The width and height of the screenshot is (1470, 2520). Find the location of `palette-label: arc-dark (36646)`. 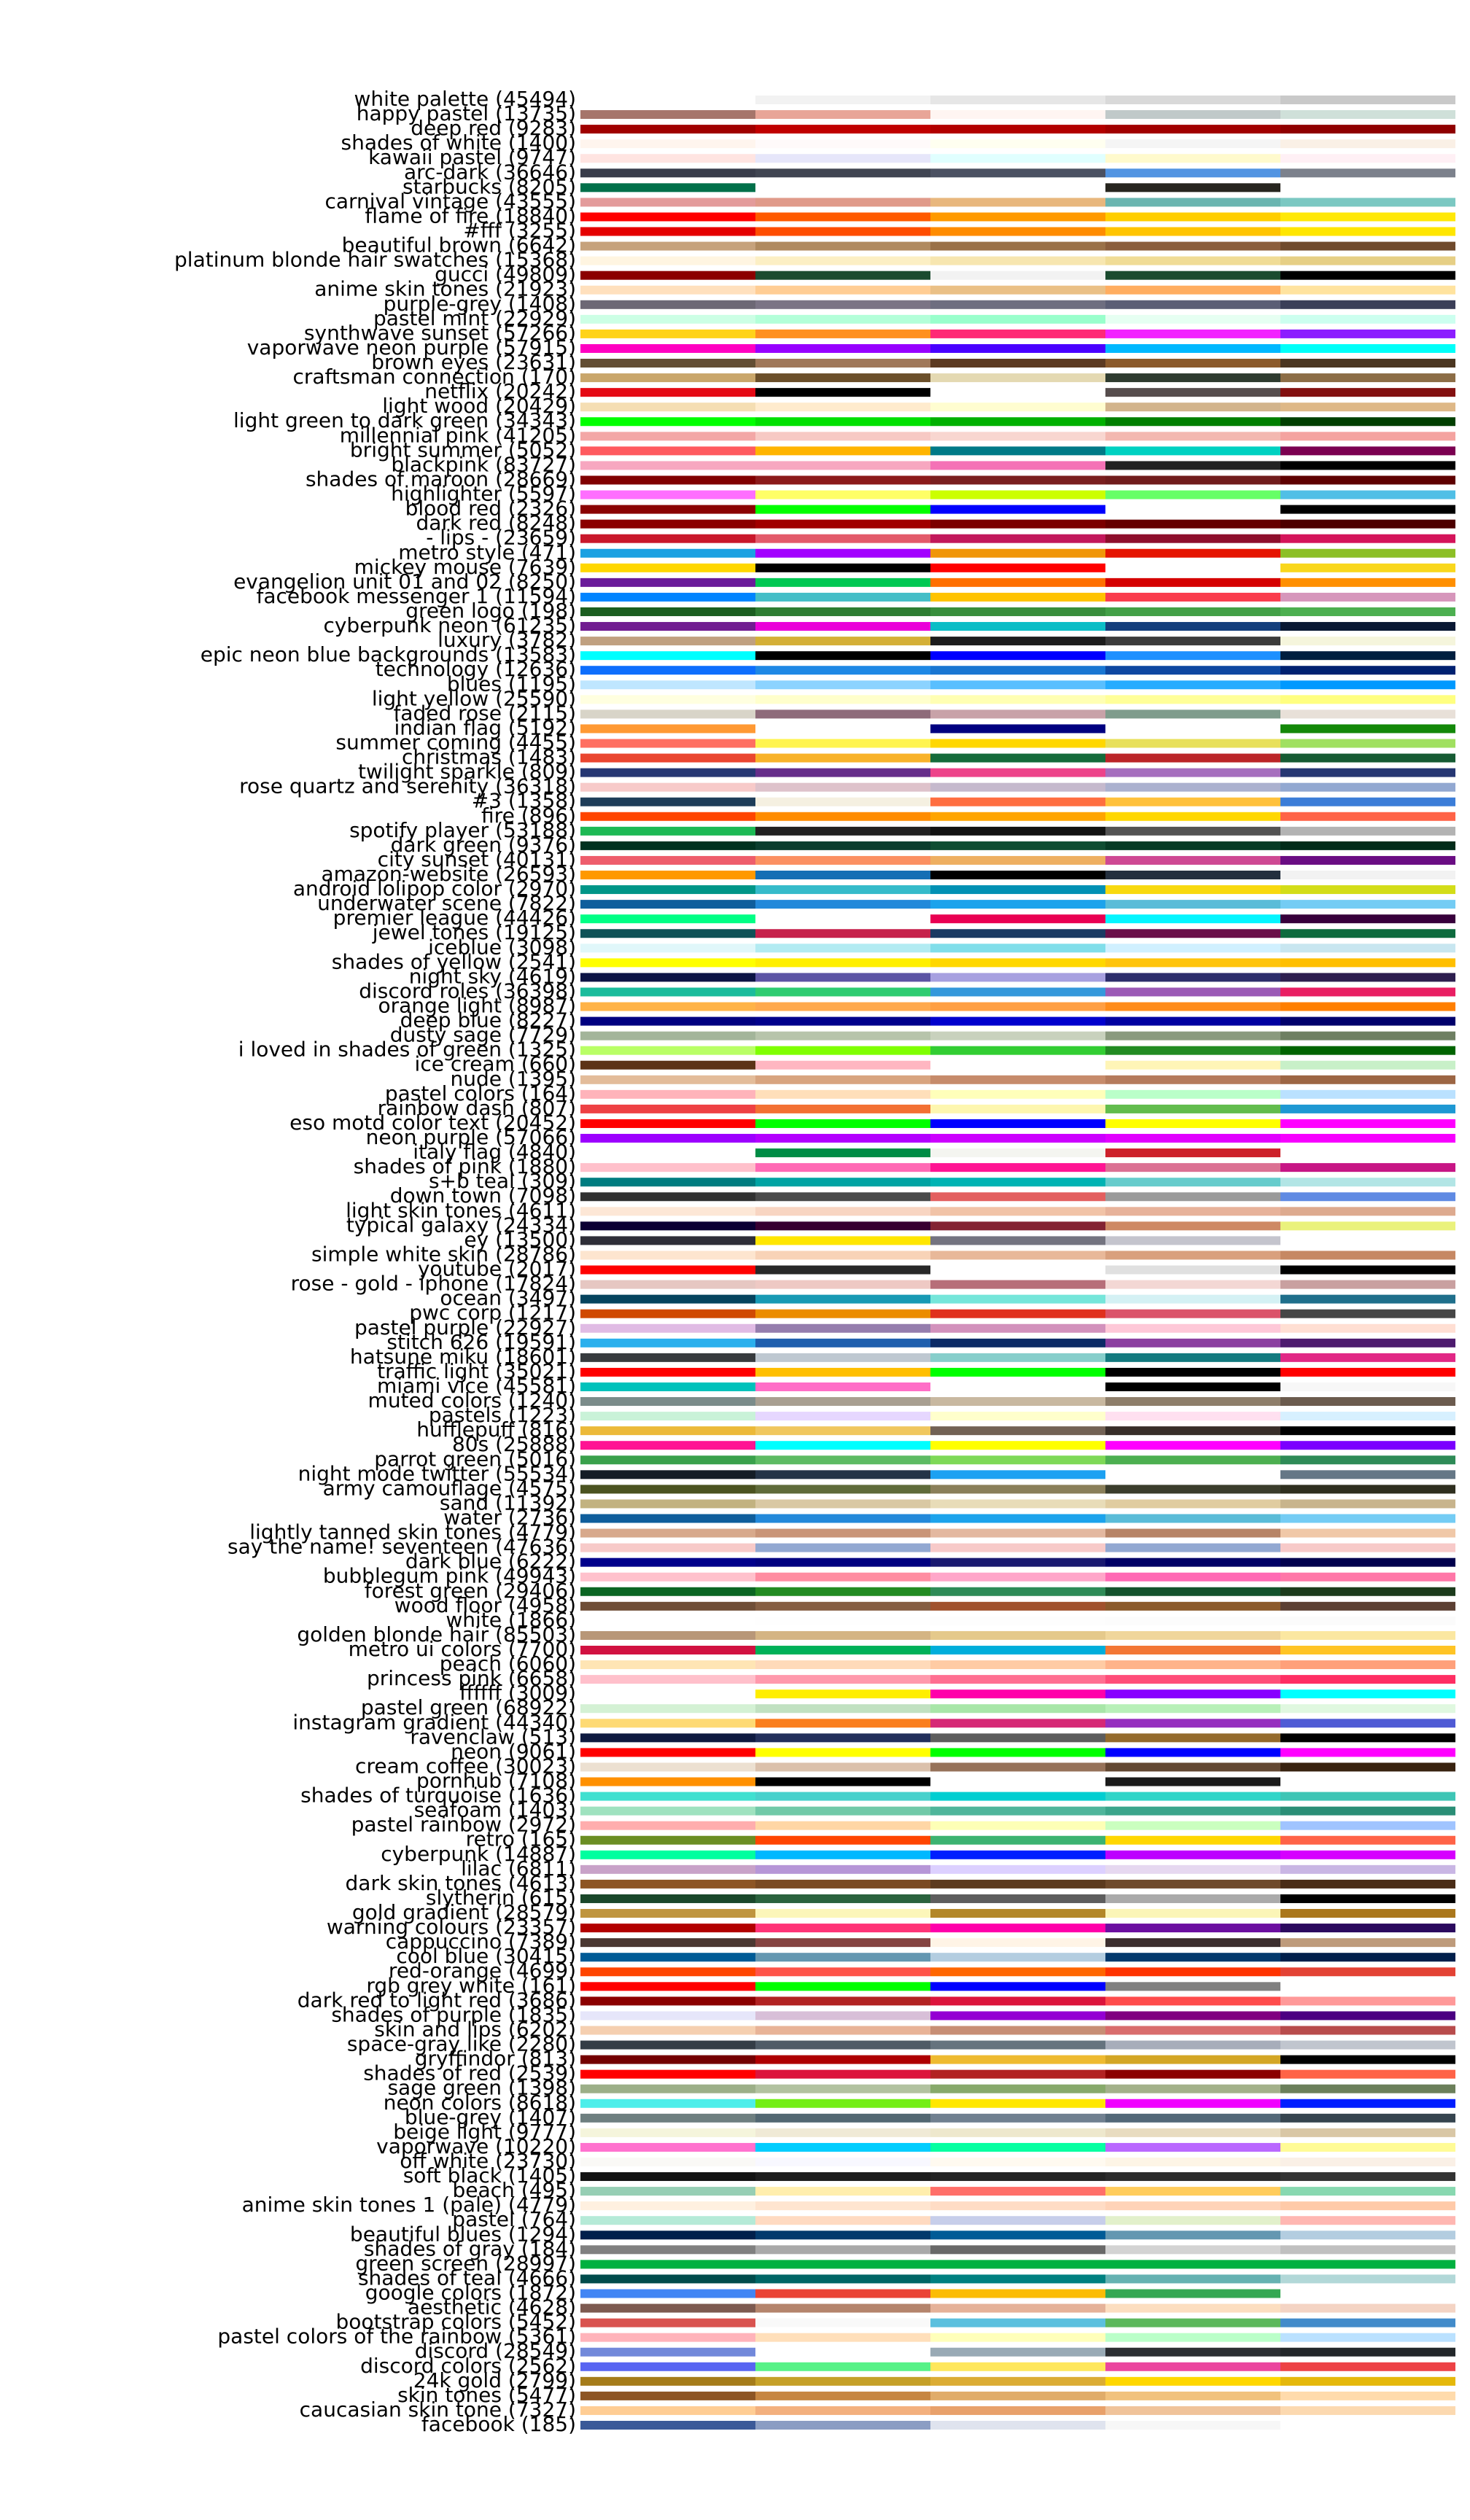

palette-label: arc-dark (36646) is located at coordinates (490, 172).